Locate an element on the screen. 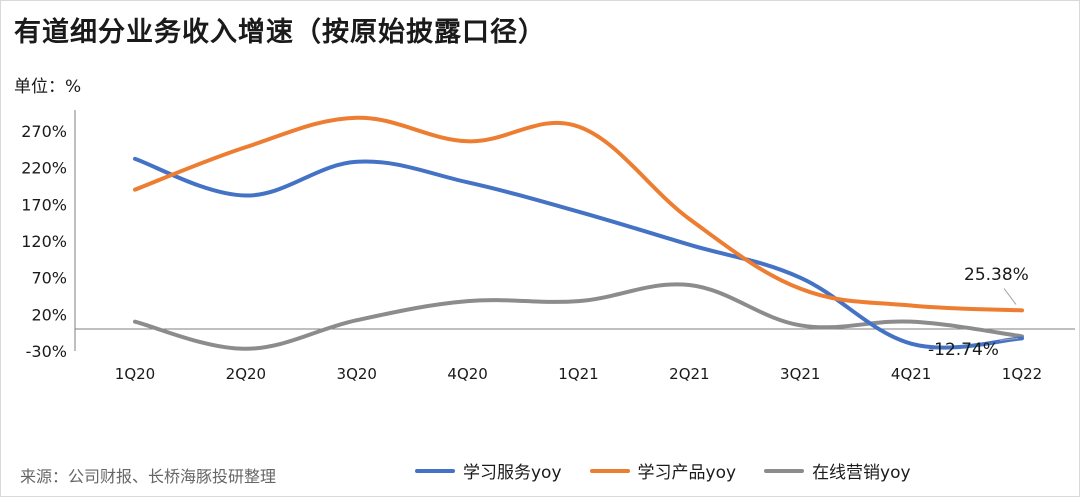 The height and width of the screenshot is (497, 1080). x-tick-label: 4Q20 is located at coordinates (467, 374).